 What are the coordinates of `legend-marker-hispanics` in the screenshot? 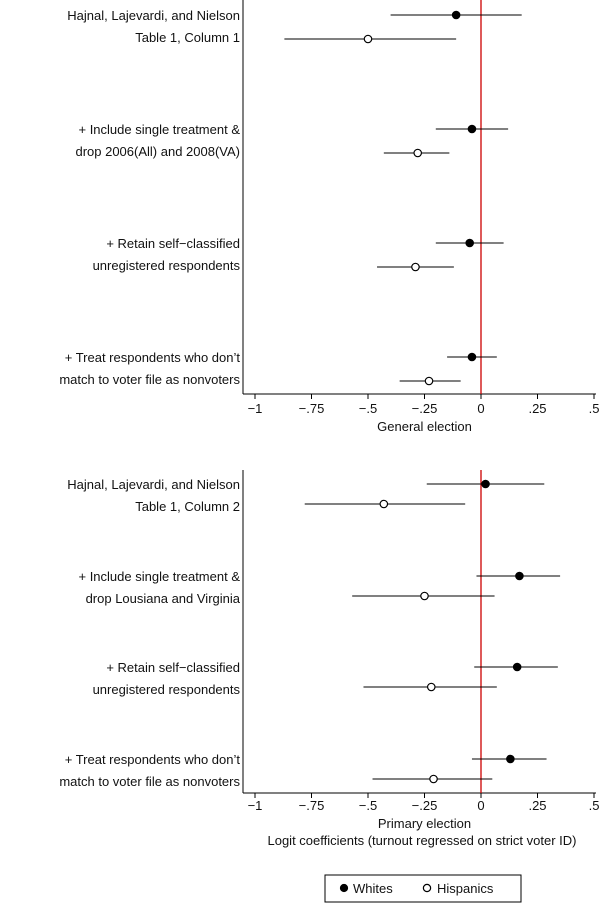 It's located at (427, 888).